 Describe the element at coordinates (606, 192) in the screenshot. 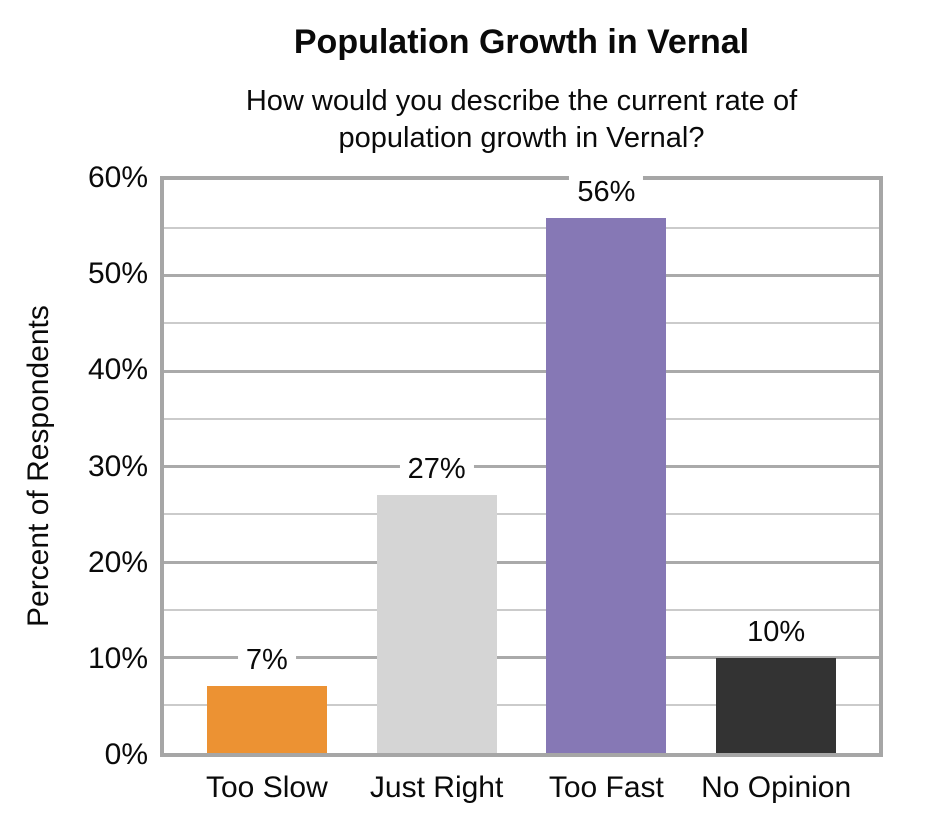

I see `bar-value-label: 56%` at that location.